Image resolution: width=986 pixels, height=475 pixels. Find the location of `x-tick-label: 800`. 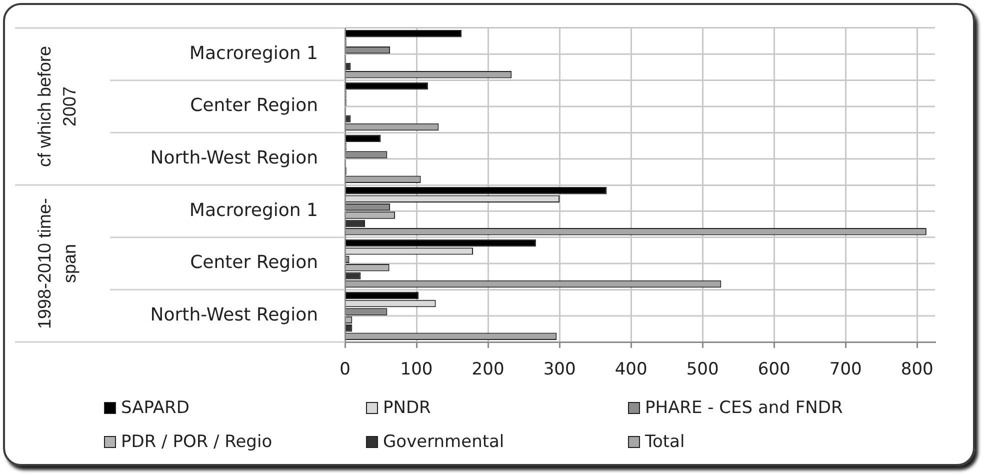

x-tick-label: 800 is located at coordinates (917, 370).